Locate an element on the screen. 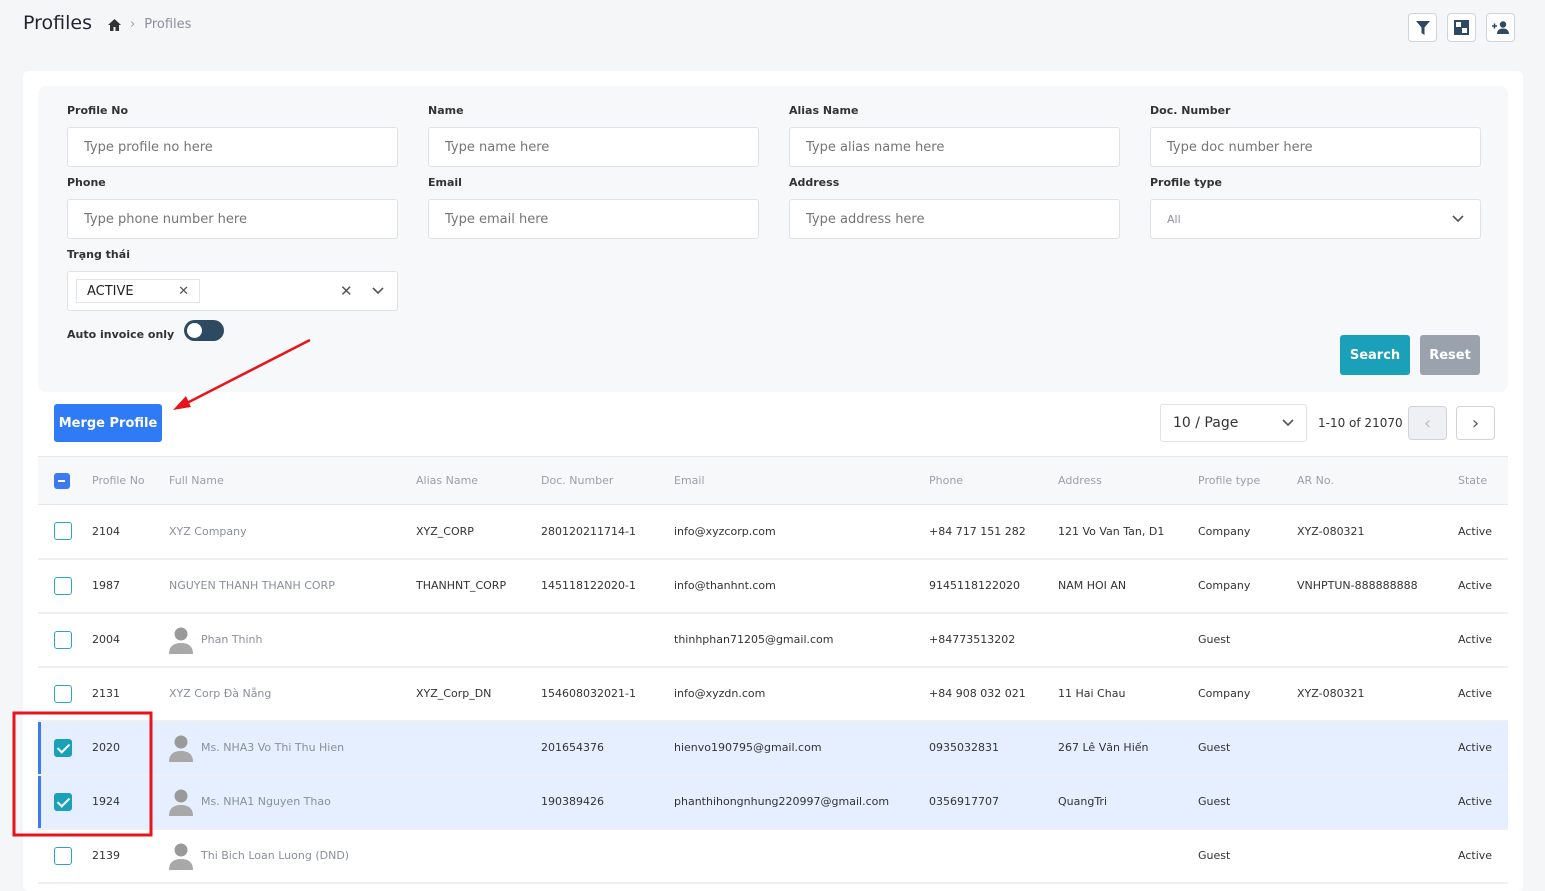 The image size is (1545, 891). page-title: Profiles is located at coordinates (57, 23).